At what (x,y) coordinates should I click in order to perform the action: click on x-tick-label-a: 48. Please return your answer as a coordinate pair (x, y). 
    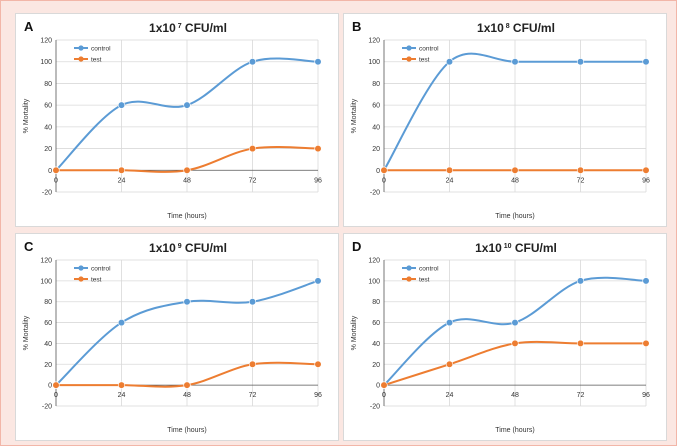
    Looking at the image, I should click on (187, 180).